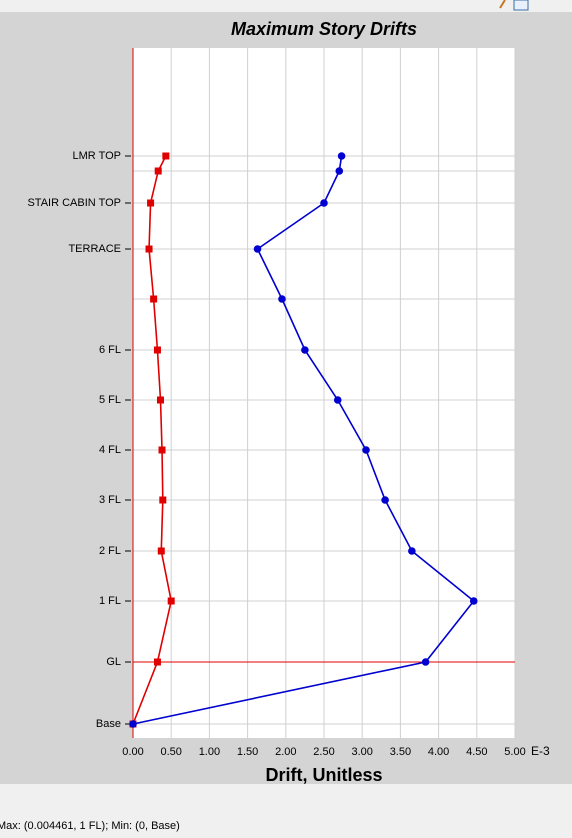  Describe the element at coordinates (108, 724) in the screenshot. I see `y-tick-label: Base` at that location.